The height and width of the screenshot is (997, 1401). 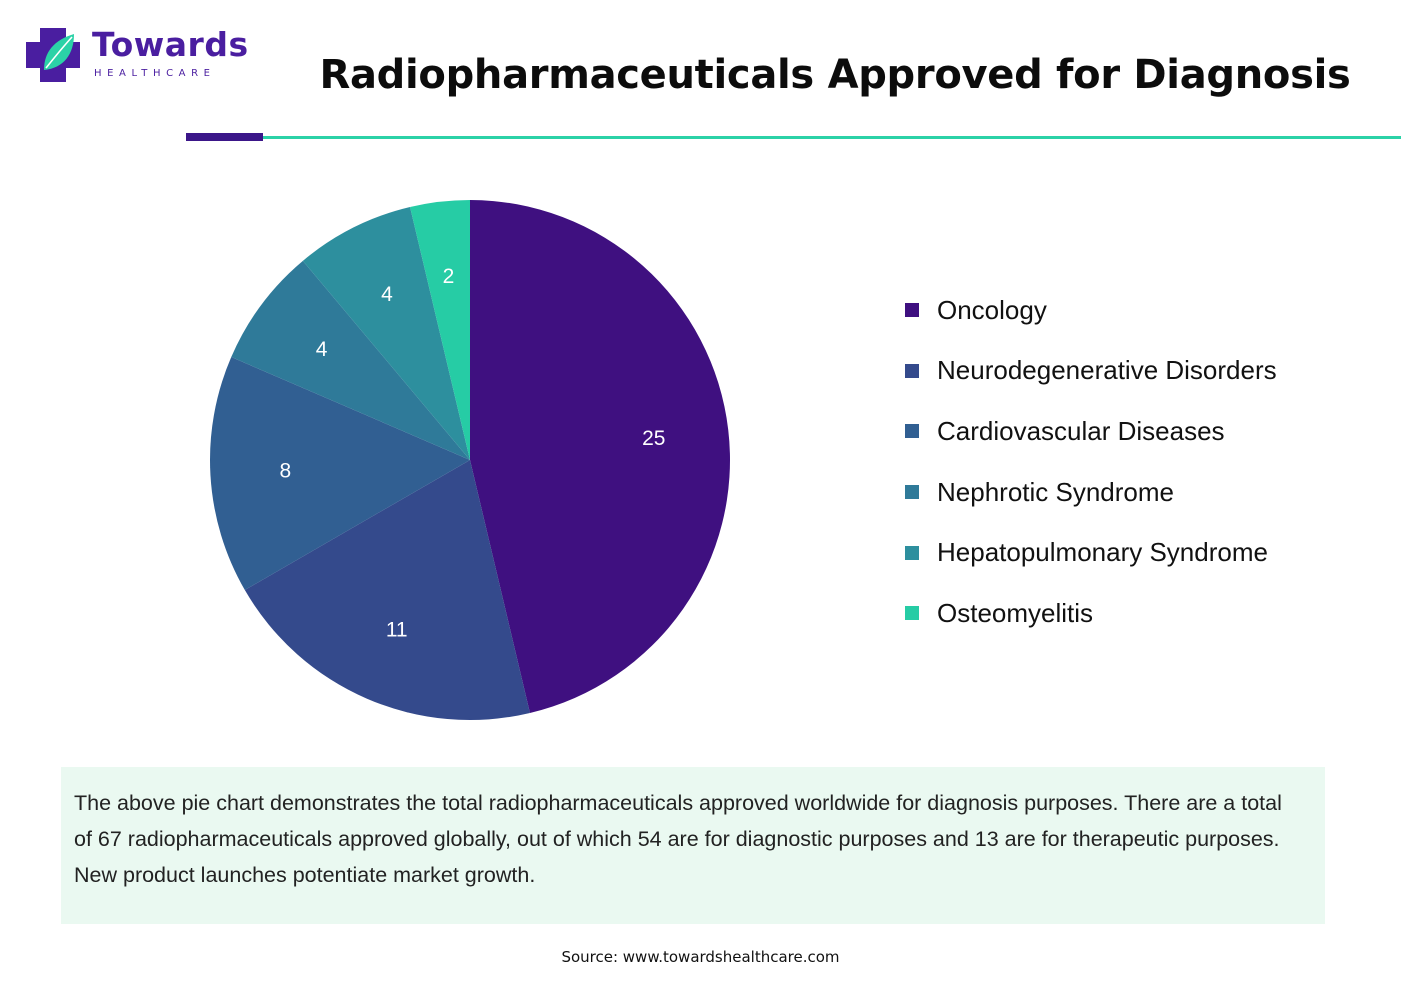 What do you see at coordinates (1015, 612) in the screenshot?
I see `legend-label: Osteomyelitis` at bounding box center [1015, 612].